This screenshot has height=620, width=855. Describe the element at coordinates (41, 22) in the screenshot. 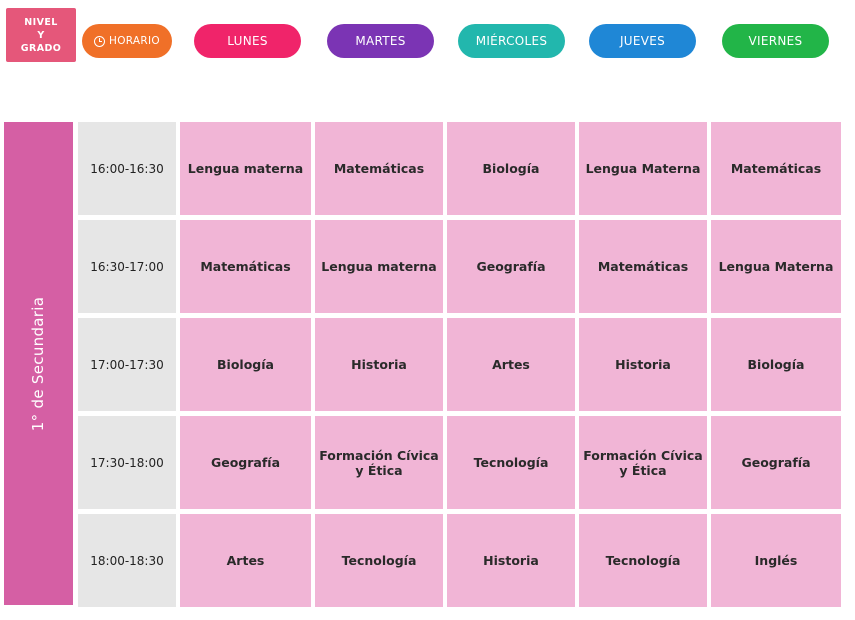

I see `nivel-line: NIVEL` at that location.